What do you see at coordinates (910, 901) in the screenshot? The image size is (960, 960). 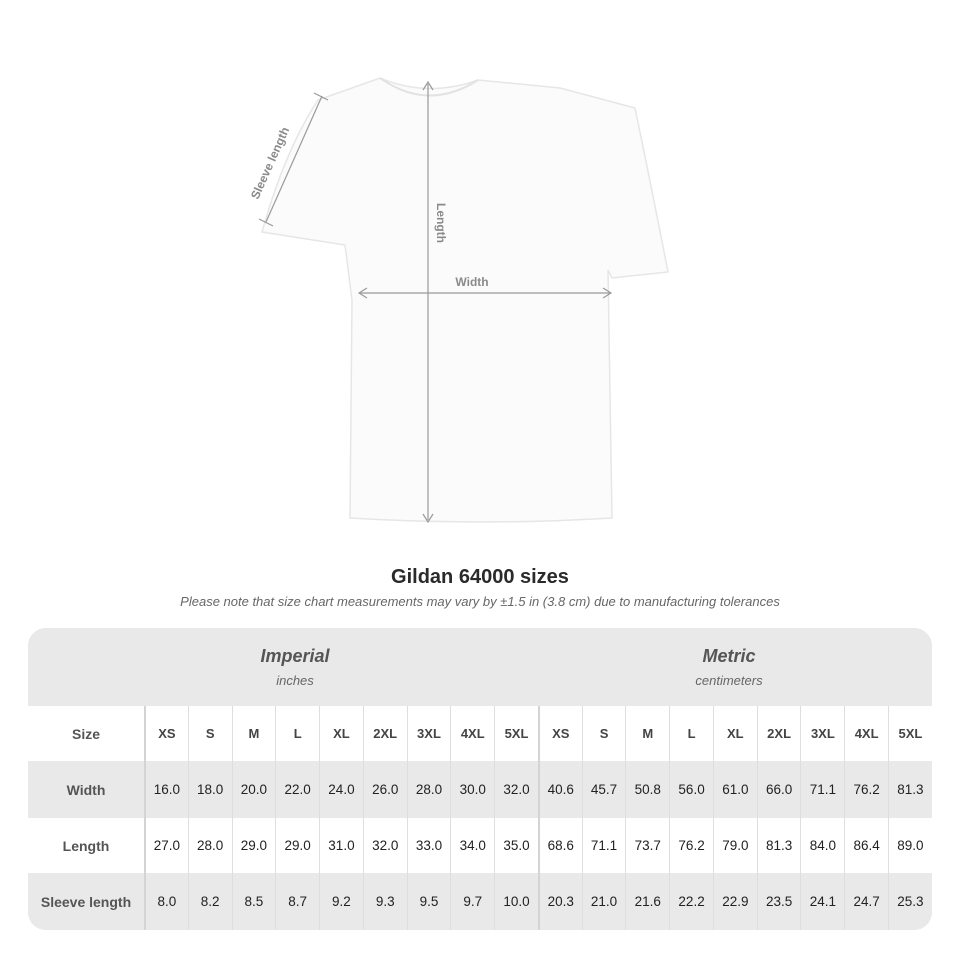 I see `table-cell: 25.3` at bounding box center [910, 901].